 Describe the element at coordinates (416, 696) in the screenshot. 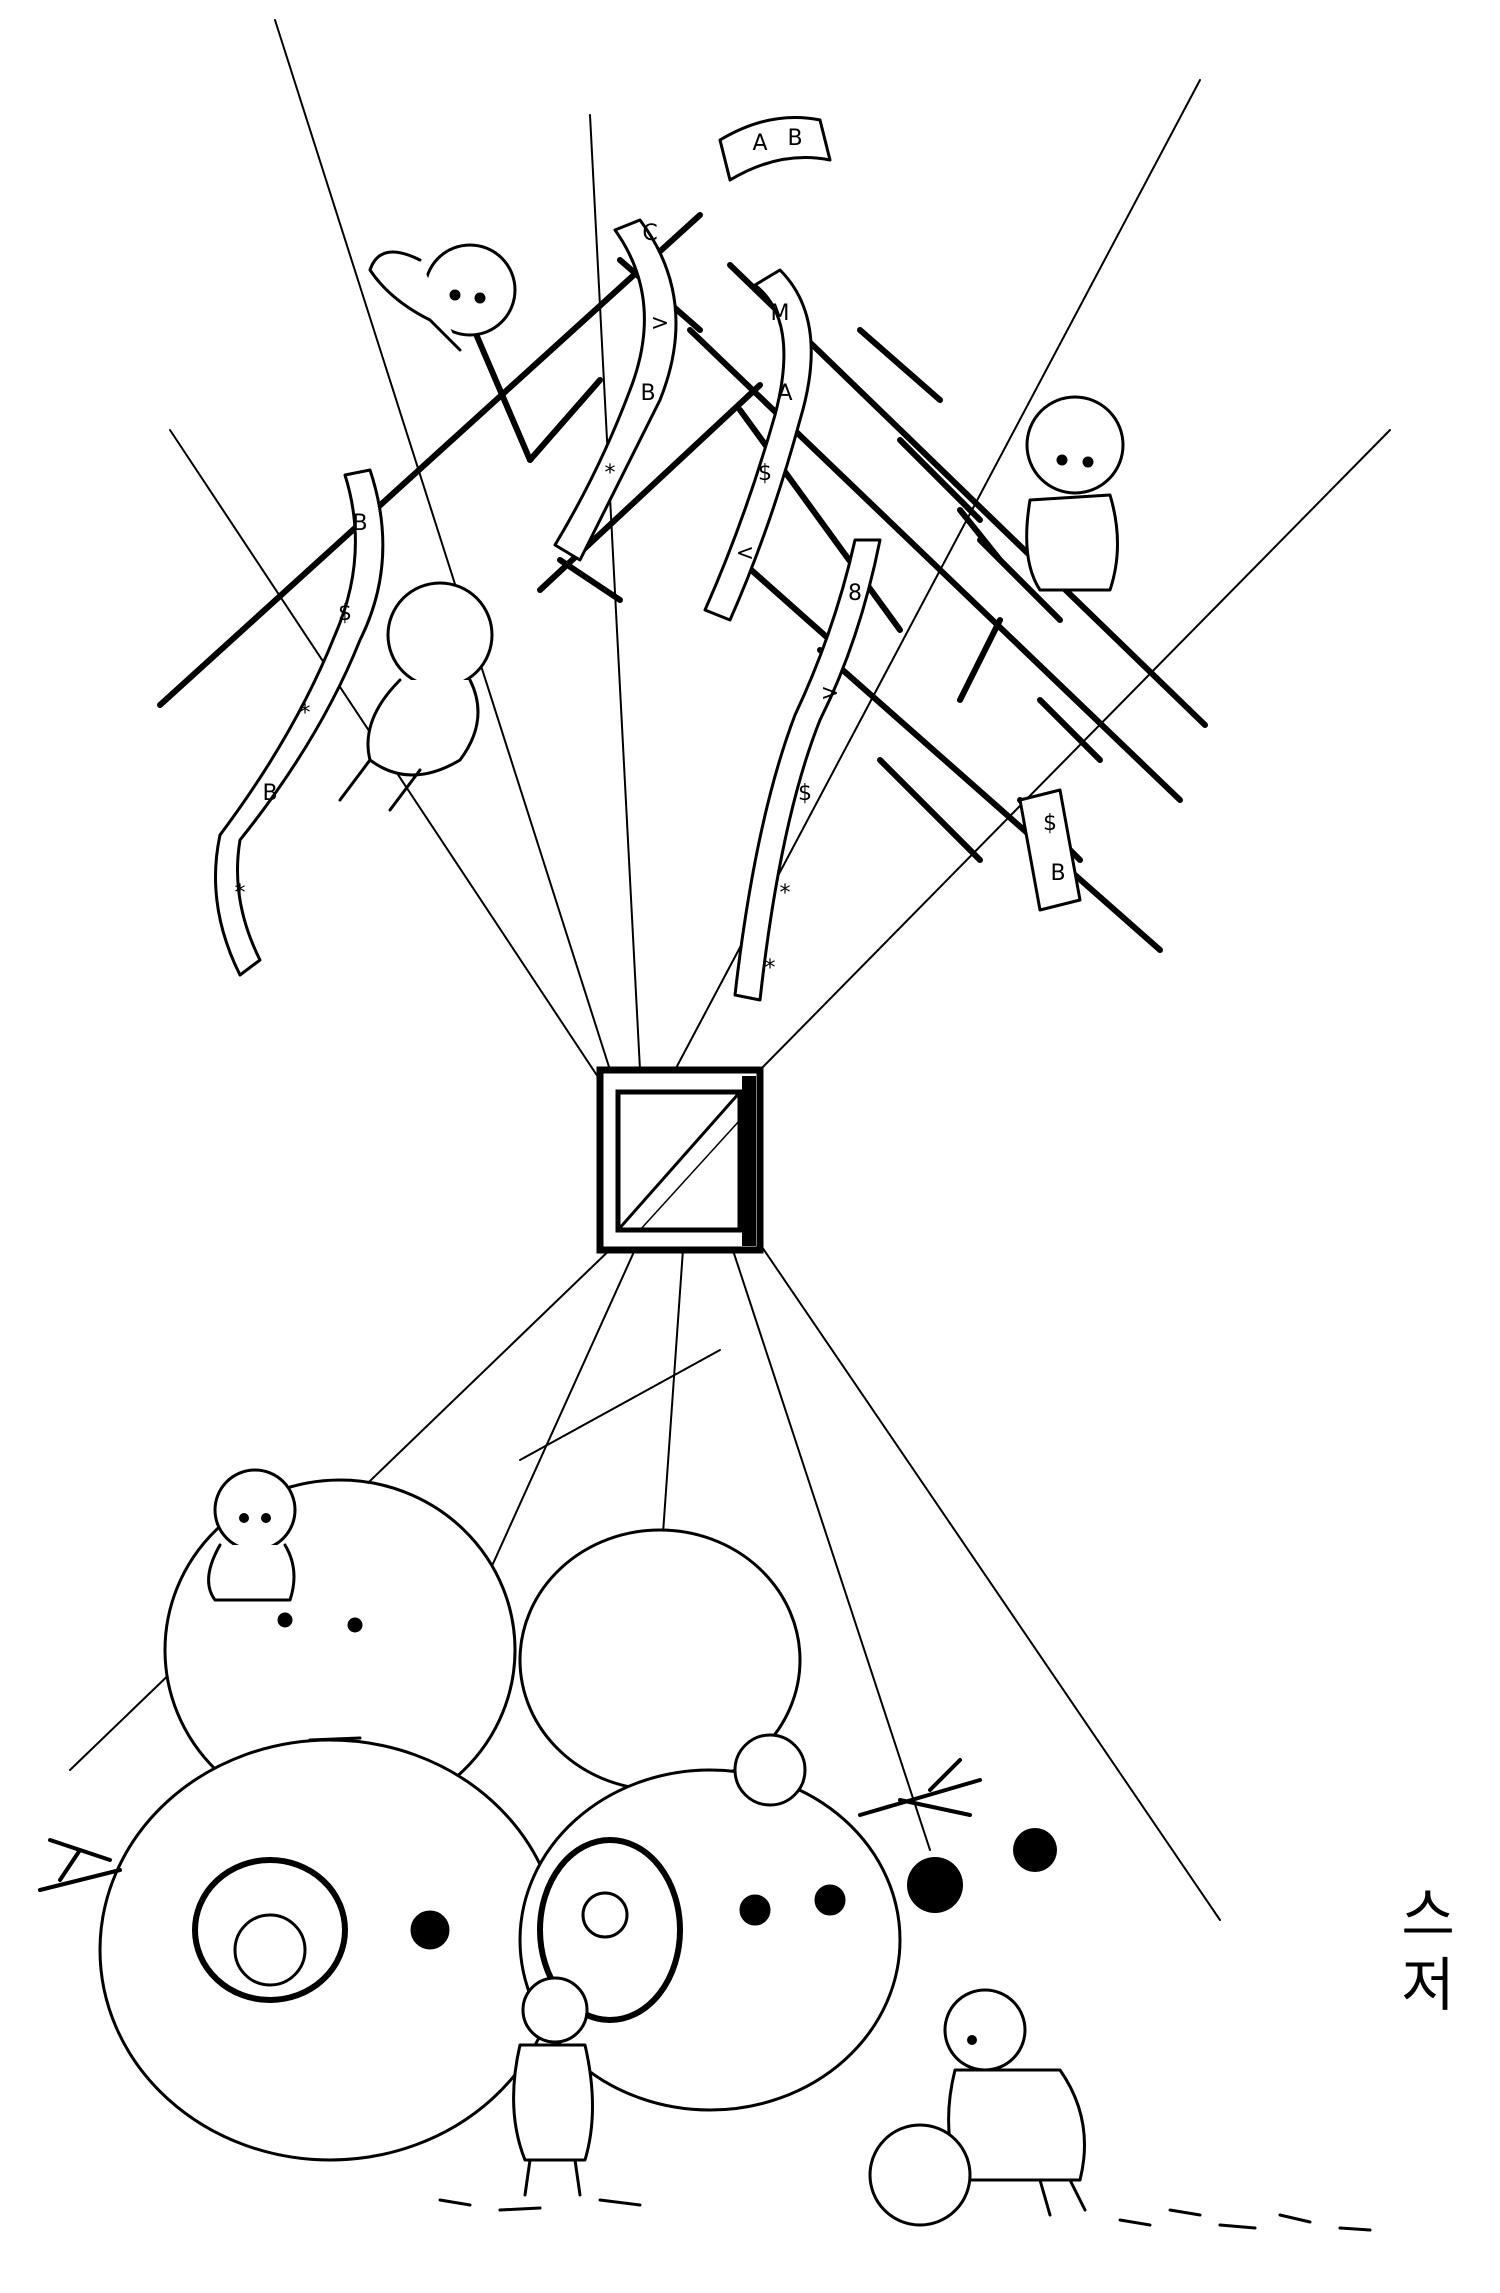

I see `figure-hanging-left` at that location.